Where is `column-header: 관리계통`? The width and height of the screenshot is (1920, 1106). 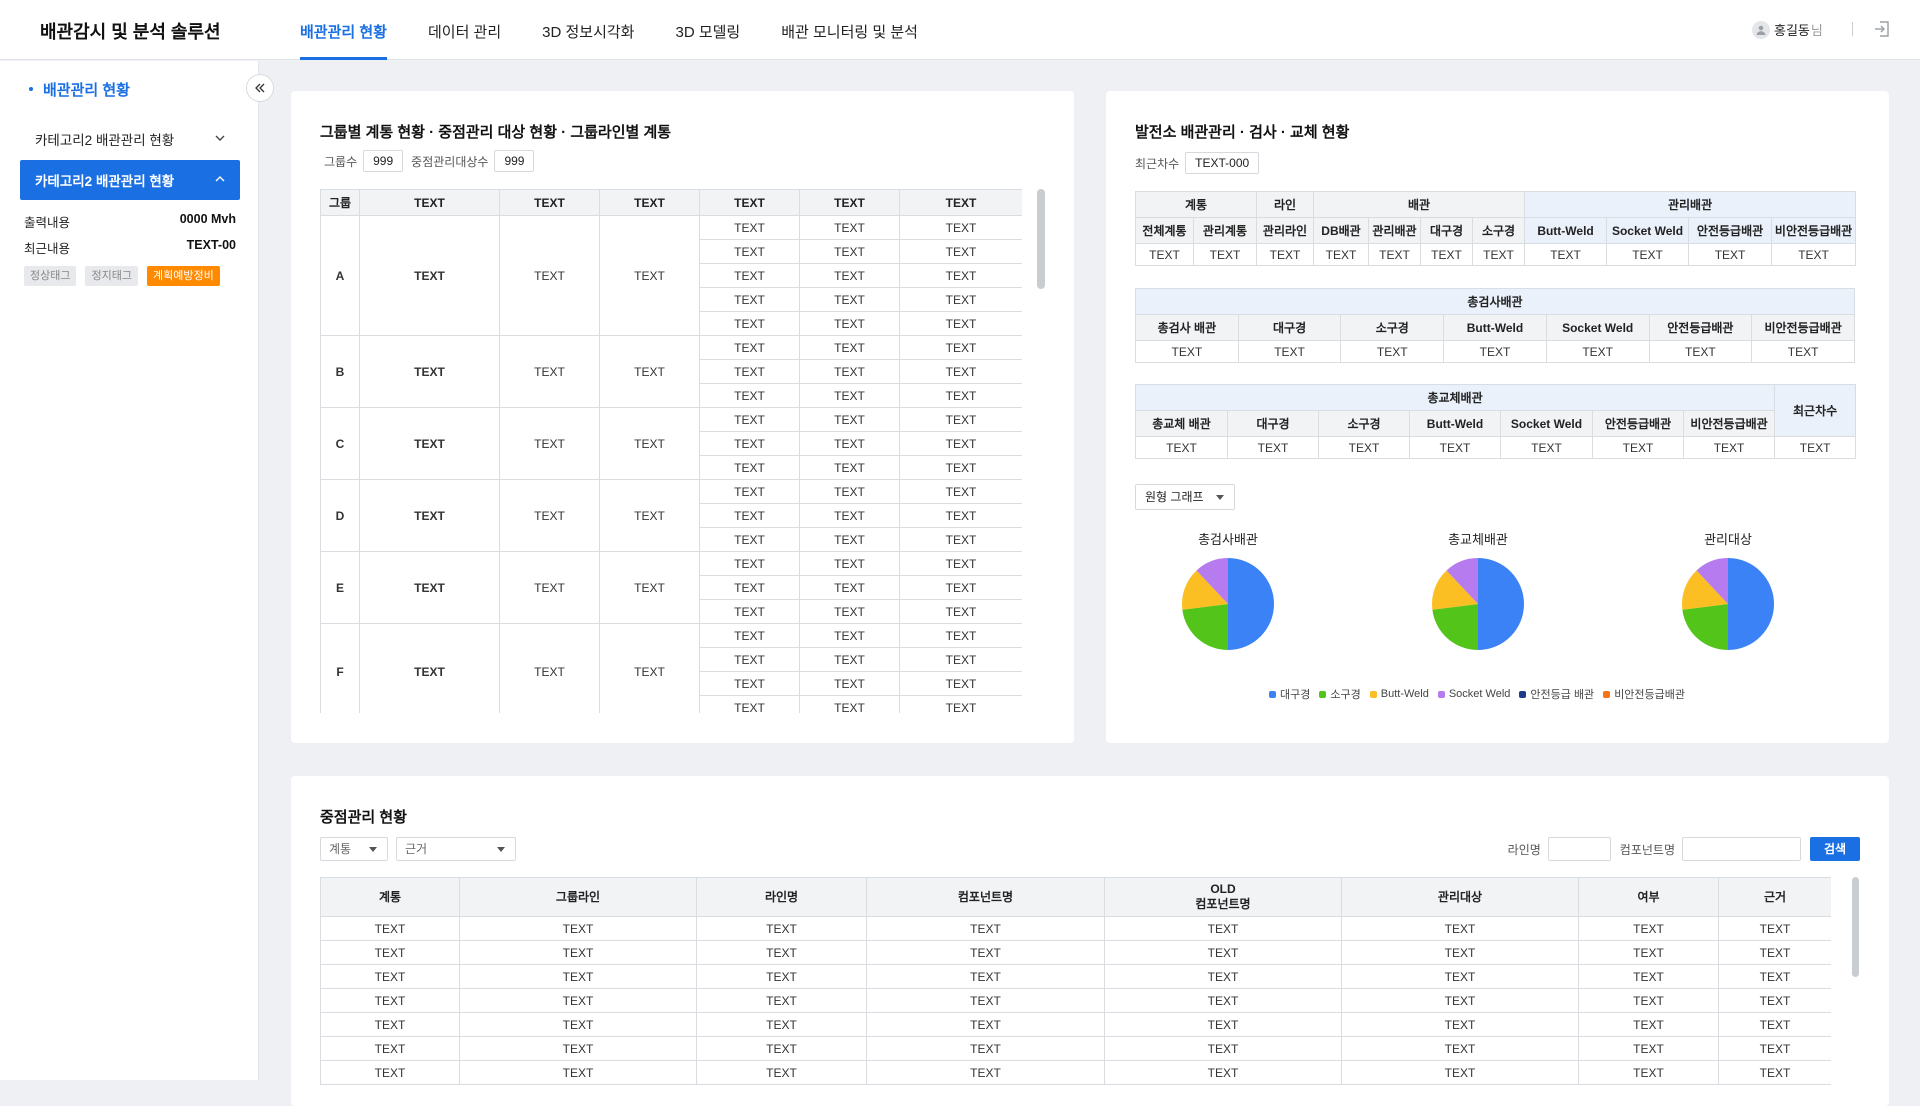 column-header: 관리계통 is located at coordinates (1225, 230).